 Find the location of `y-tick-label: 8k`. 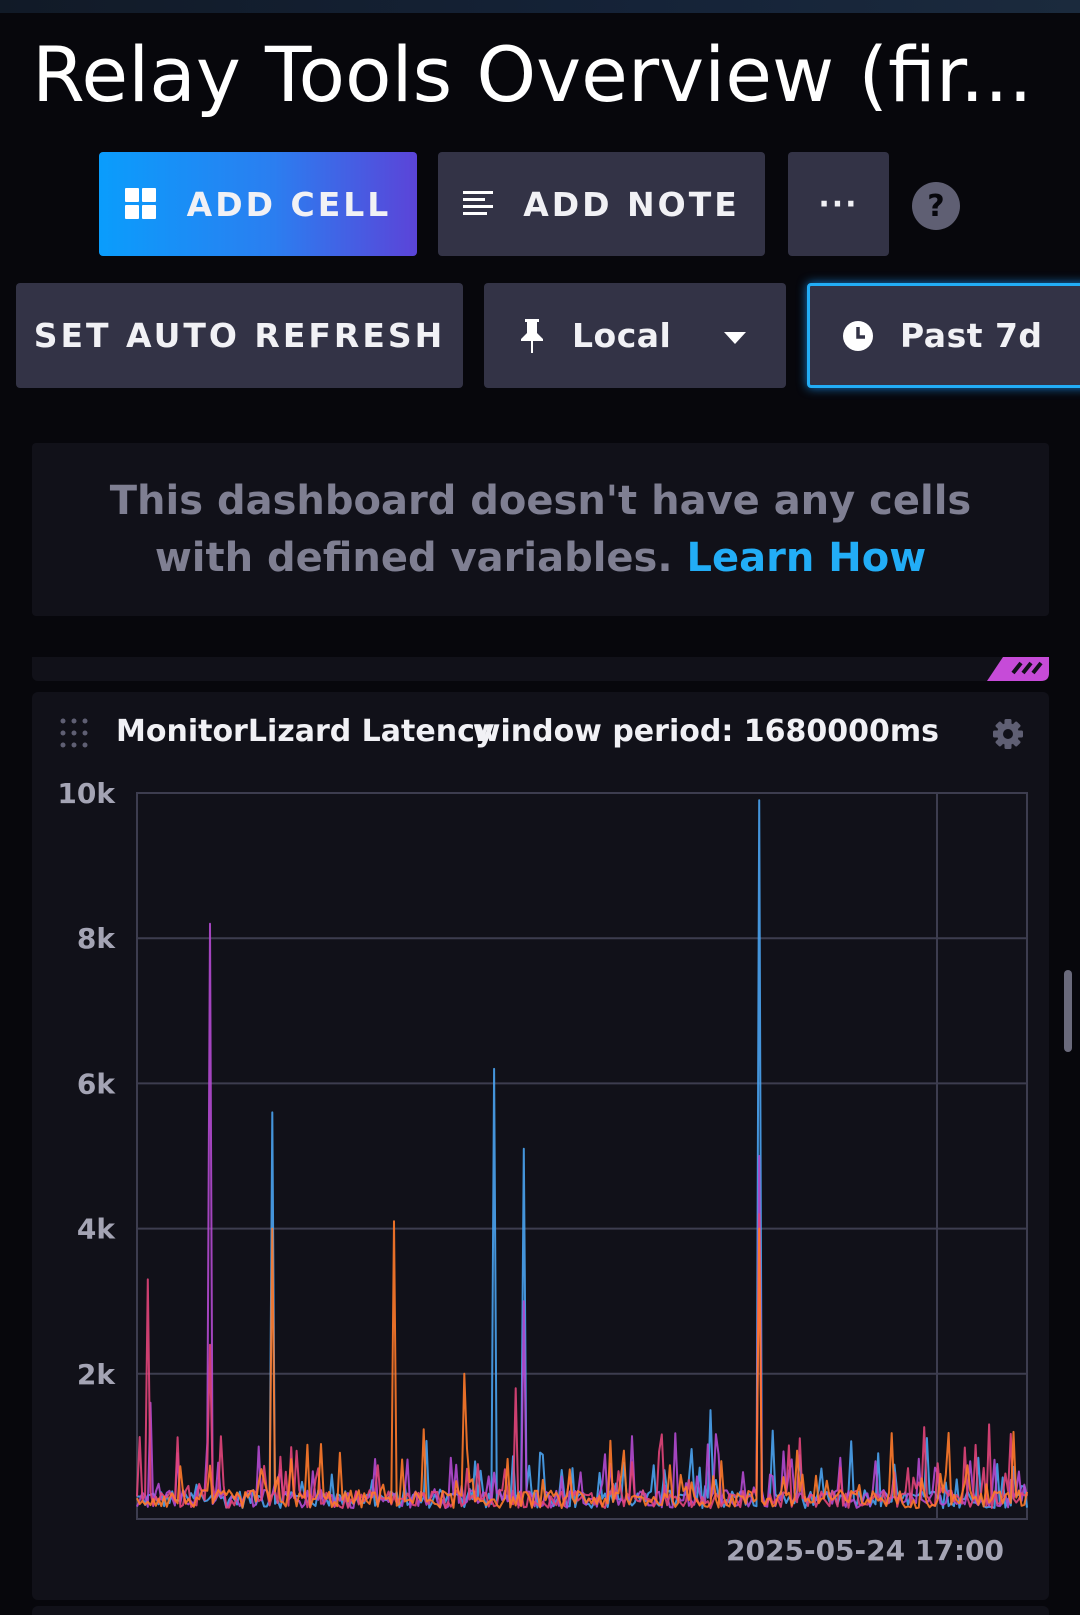

y-tick-label: 8k is located at coordinates (96, 938).